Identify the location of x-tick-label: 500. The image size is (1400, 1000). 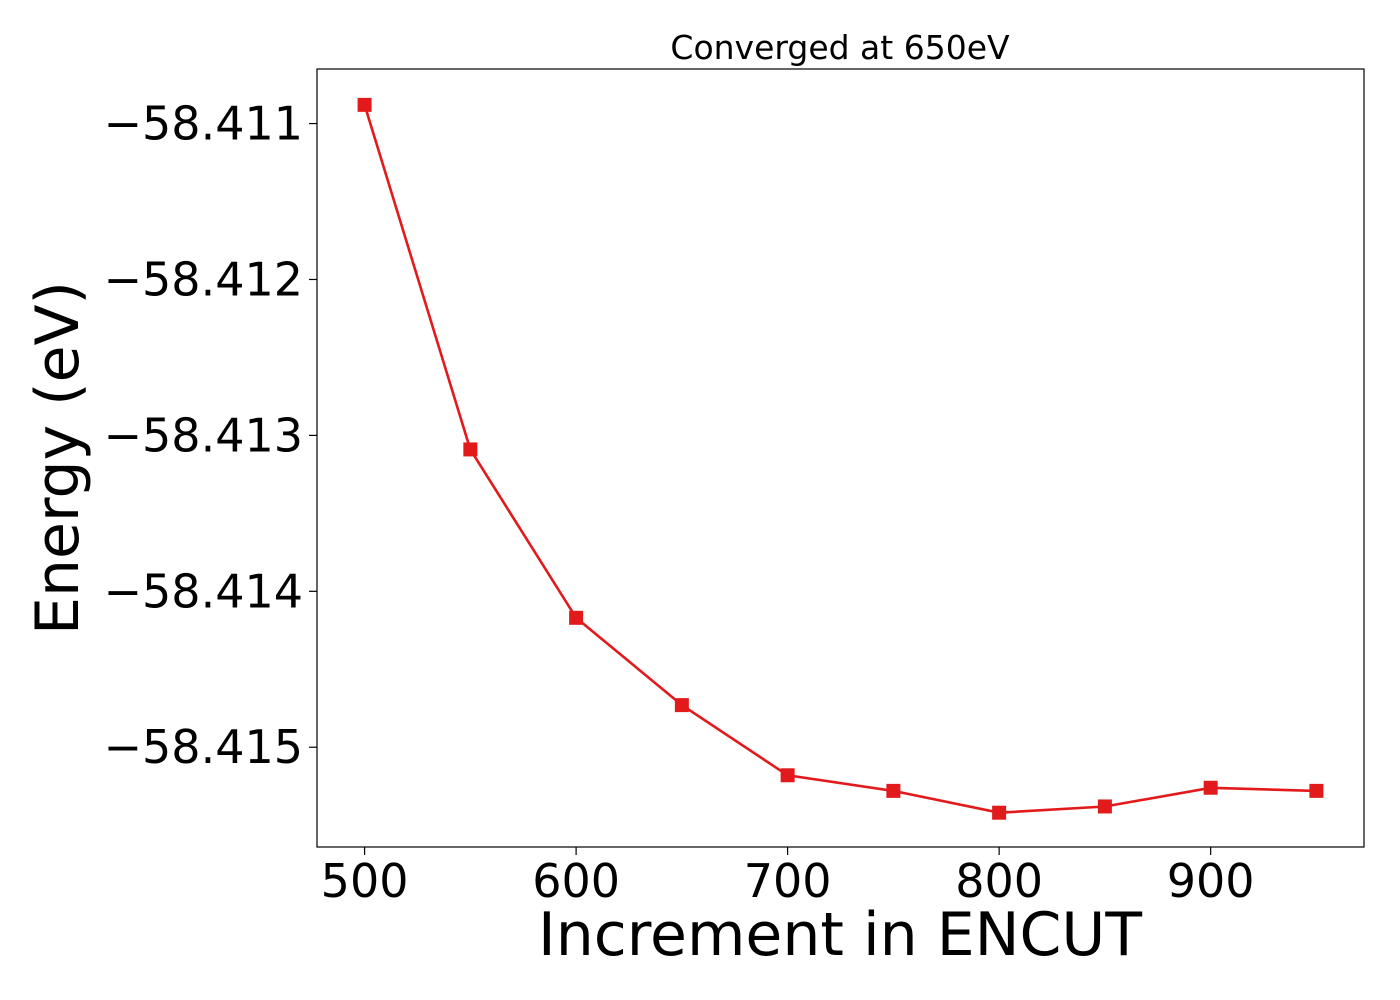
(365, 881).